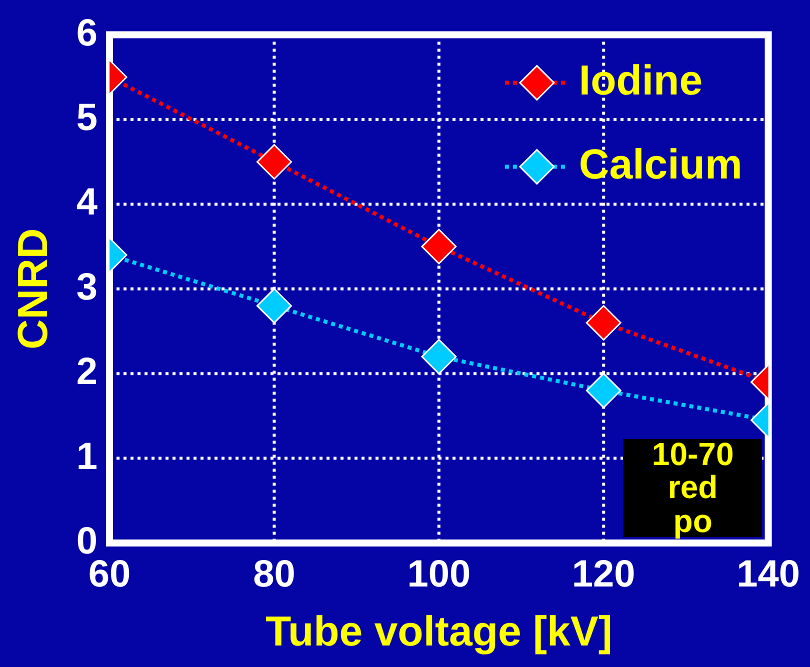  Describe the element at coordinates (692, 454) in the screenshot. I see `annotation: 10-70` at that location.